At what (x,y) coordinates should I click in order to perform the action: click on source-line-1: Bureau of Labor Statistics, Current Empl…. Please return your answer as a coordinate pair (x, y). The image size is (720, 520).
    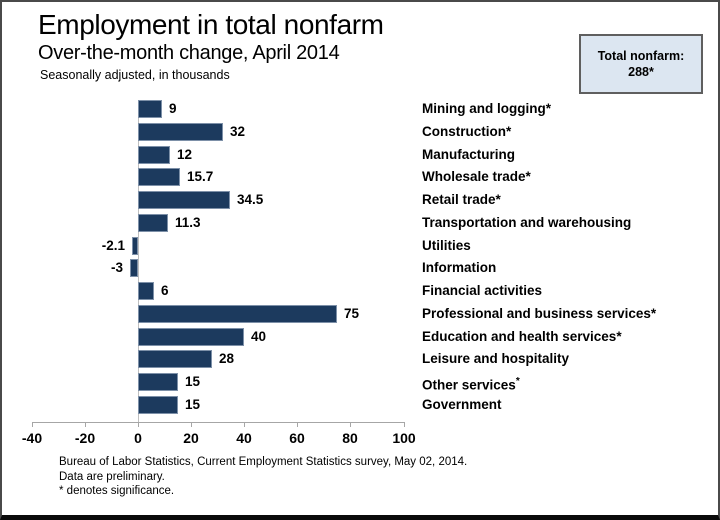
    Looking at the image, I should click on (263, 462).